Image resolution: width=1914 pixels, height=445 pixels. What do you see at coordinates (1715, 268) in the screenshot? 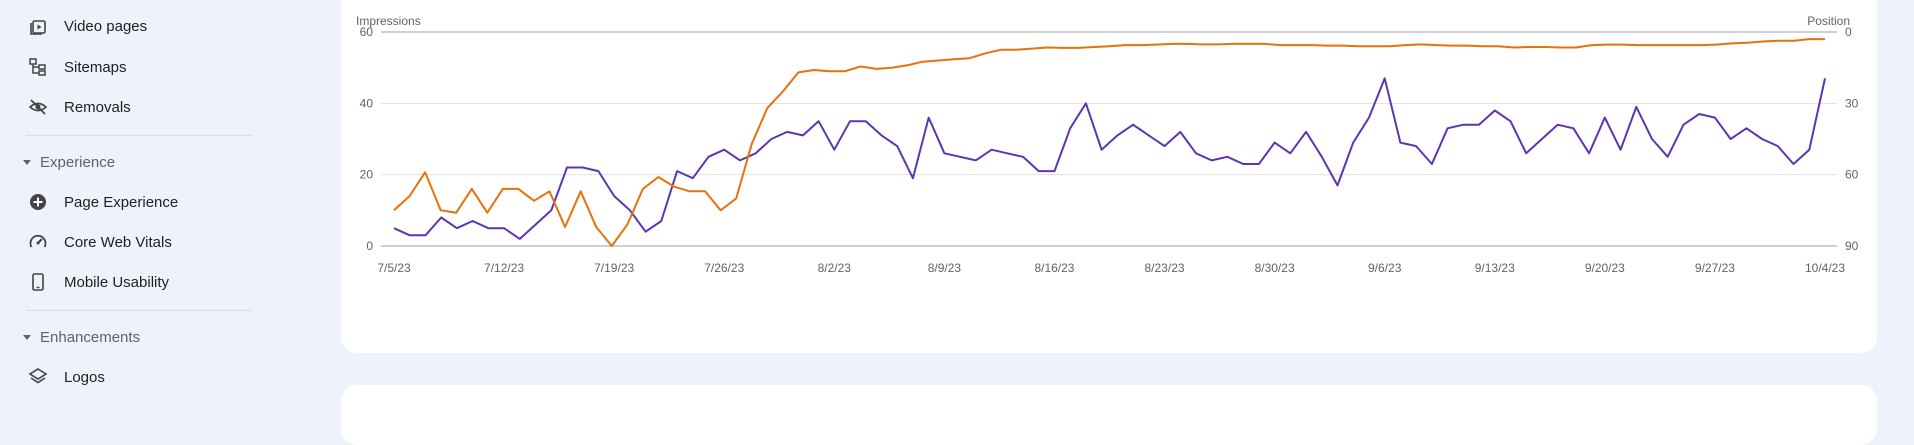
I see `x-tick-label: 9/27/23` at bounding box center [1715, 268].